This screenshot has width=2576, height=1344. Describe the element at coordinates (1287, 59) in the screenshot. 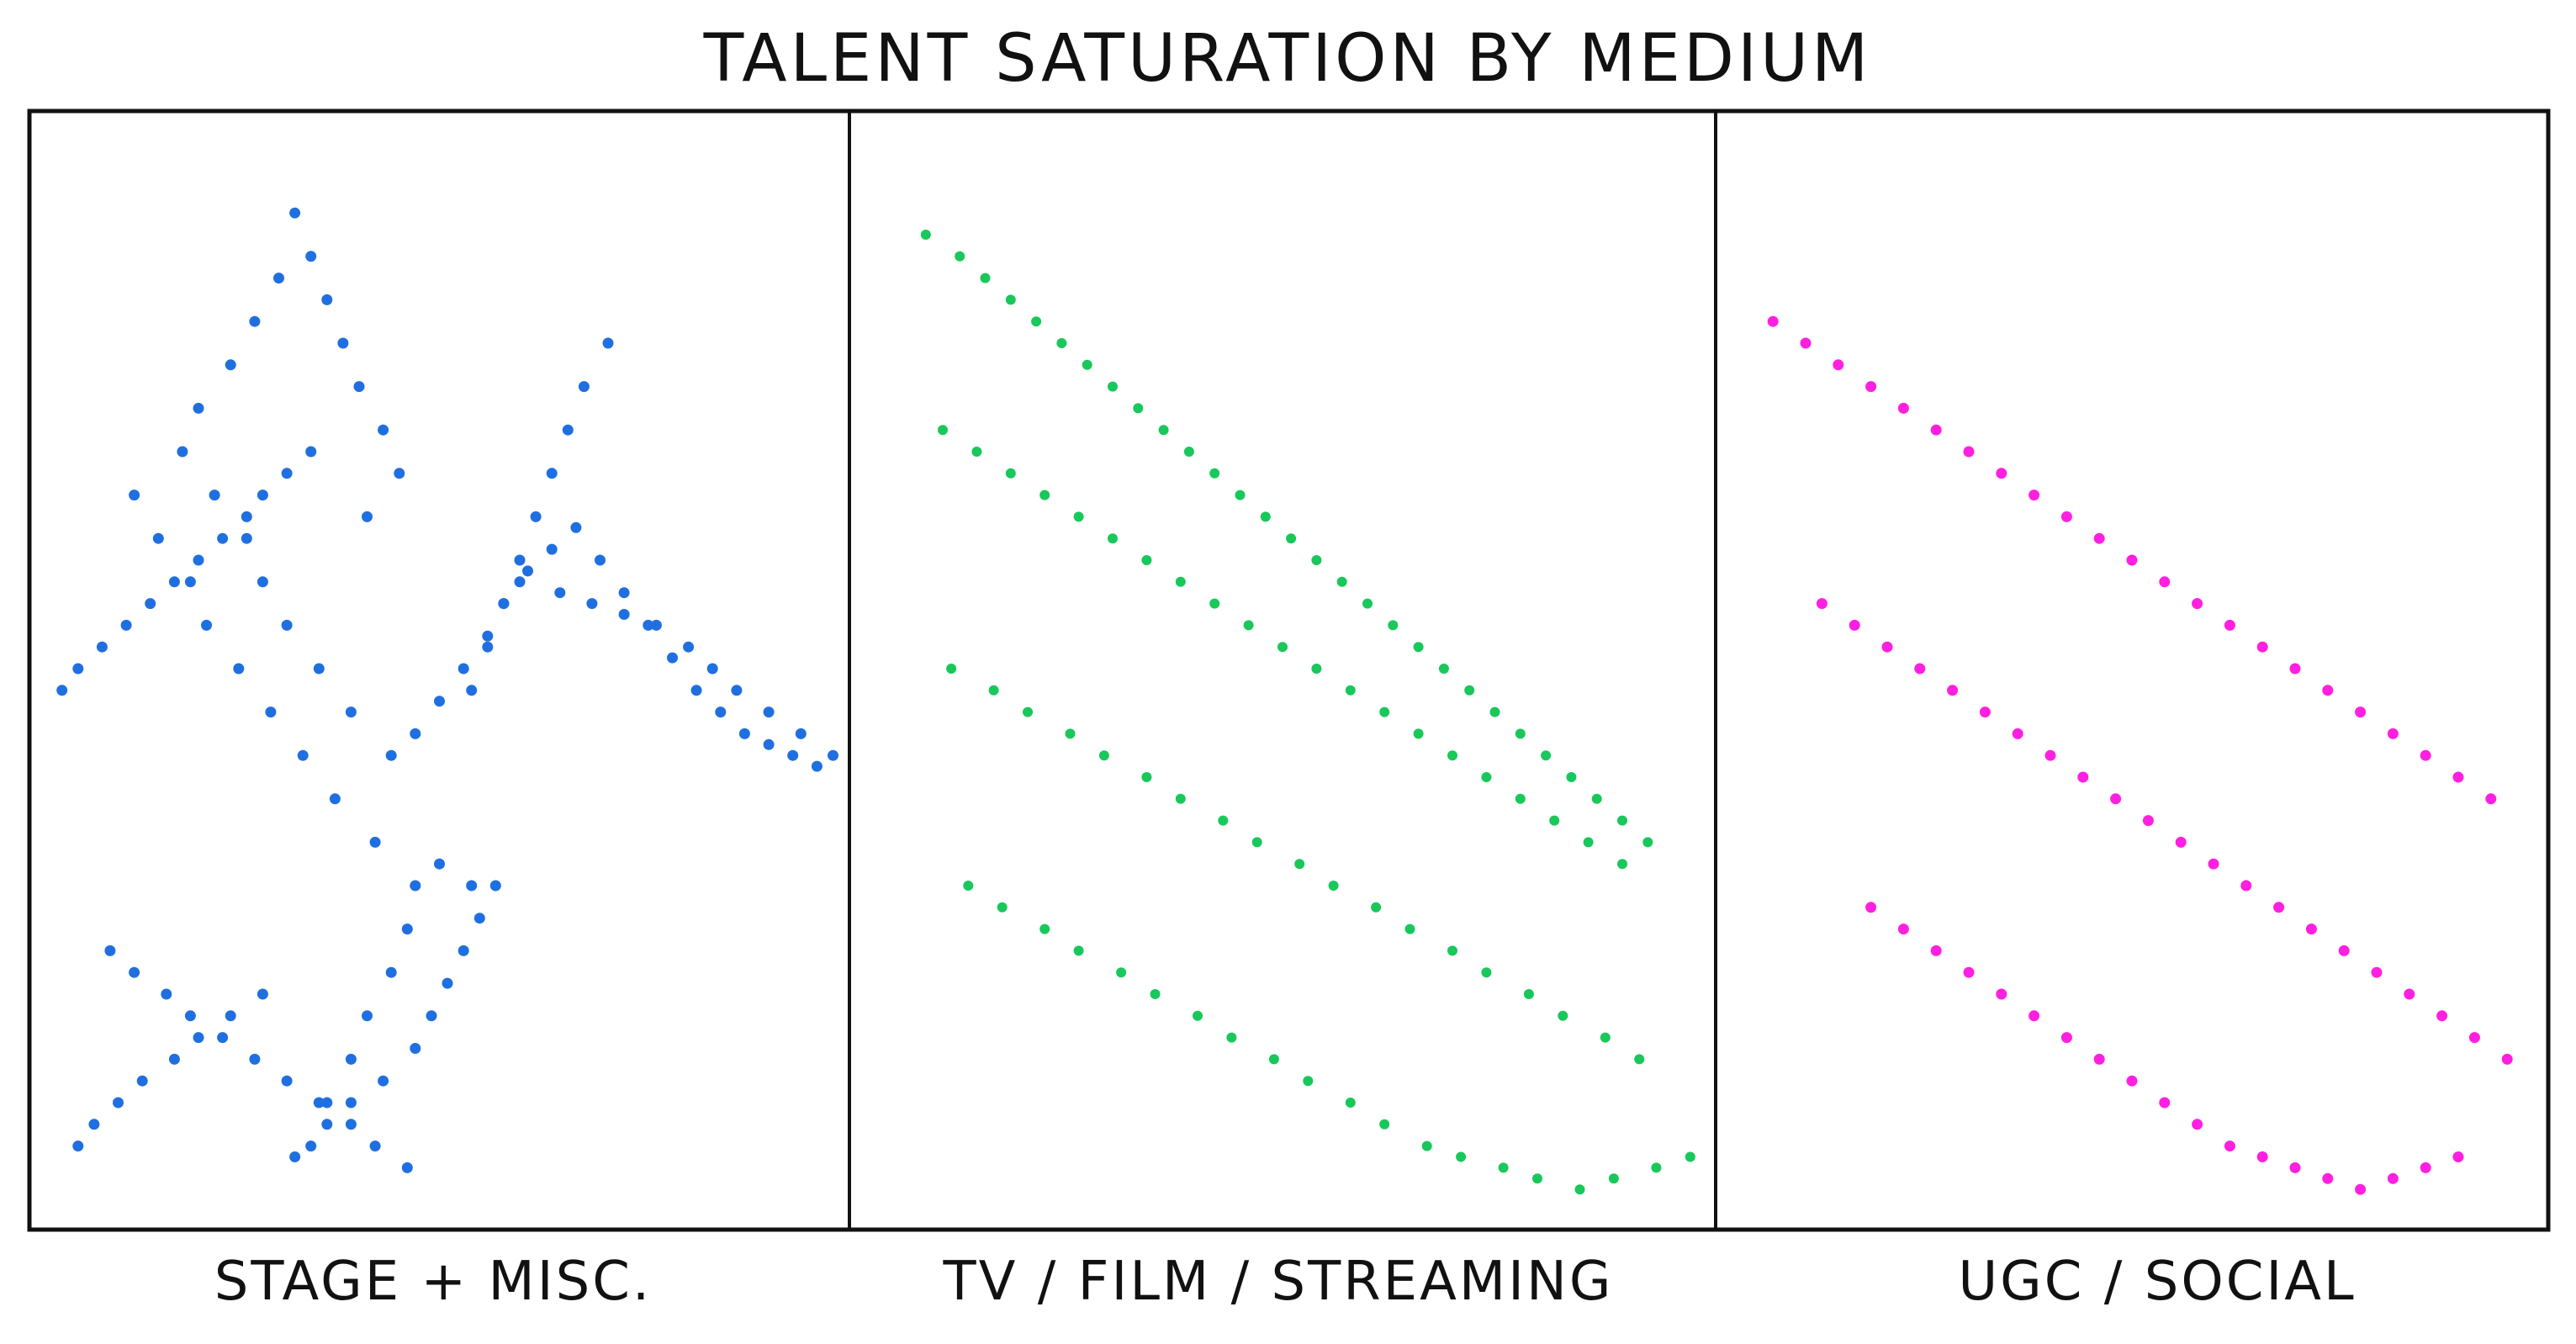

I see `chart-title: TALENT SATURATION BY MEDIUM` at that location.